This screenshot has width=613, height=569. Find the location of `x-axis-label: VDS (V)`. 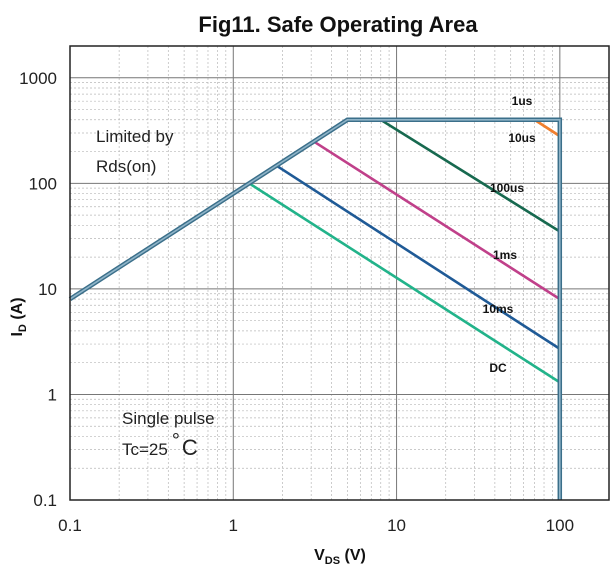

x-axis-label: VDS (V) is located at coordinates (340, 557).